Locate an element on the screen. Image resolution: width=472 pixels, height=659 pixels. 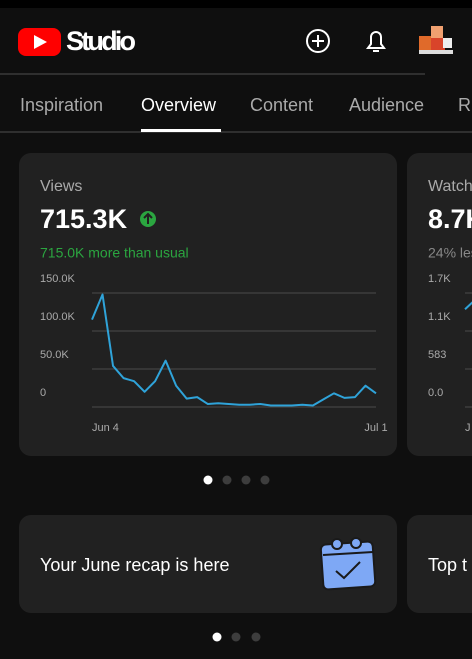
promo-text: Your June recap is here is located at coordinates (134, 565).